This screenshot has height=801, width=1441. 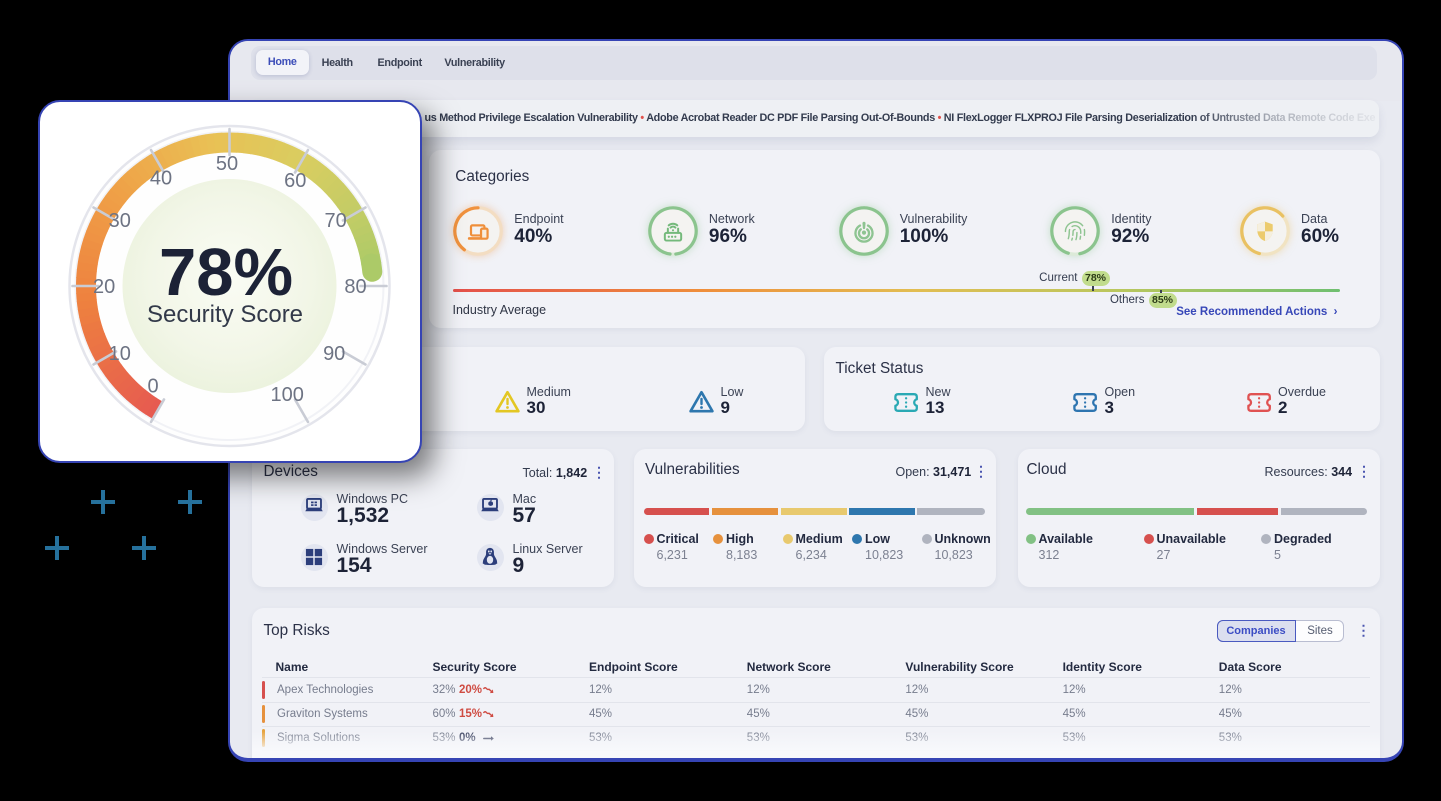 What do you see at coordinates (335, 221) in the screenshot?
I see `svg-text: 70` at bounding box center [335, 221].